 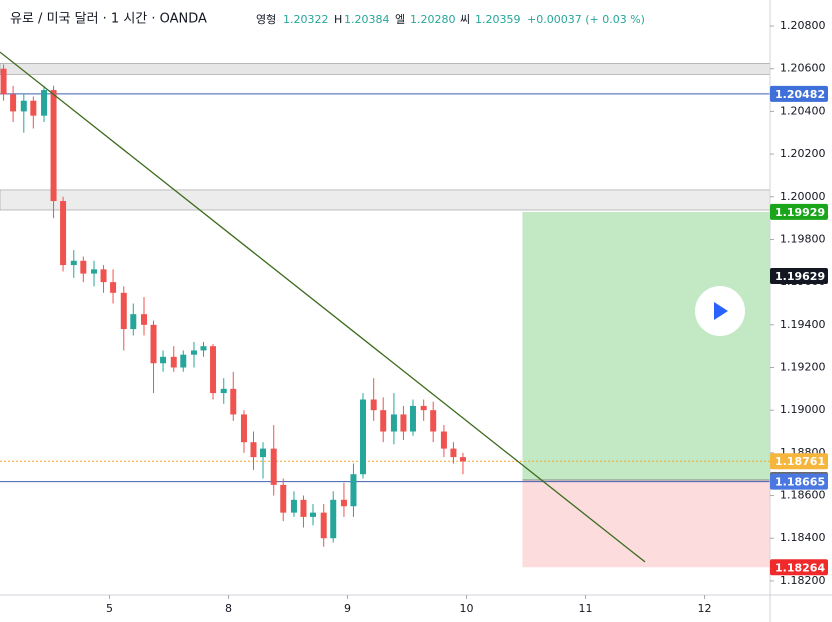 What do you see at coordinates (803, 580) in the screenshot?
I see `y-tick-label: 1.18200` at bounding box center [803, 580].